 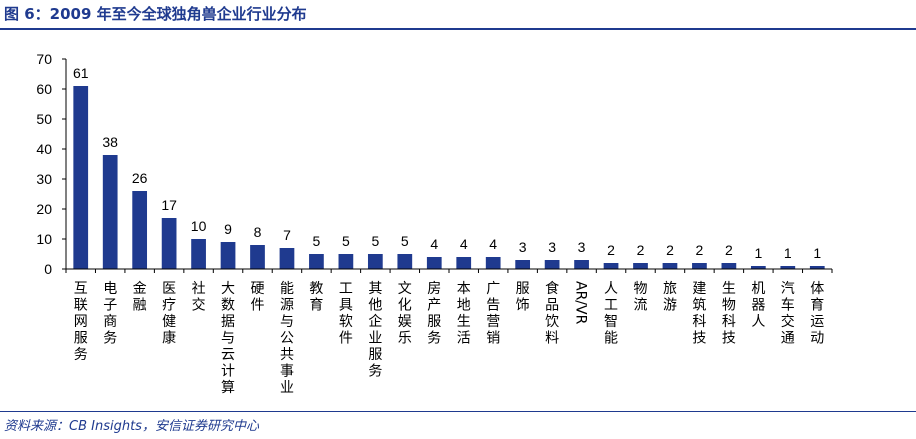 I want to click on category-label: 物流, so click(x=641, y=297).